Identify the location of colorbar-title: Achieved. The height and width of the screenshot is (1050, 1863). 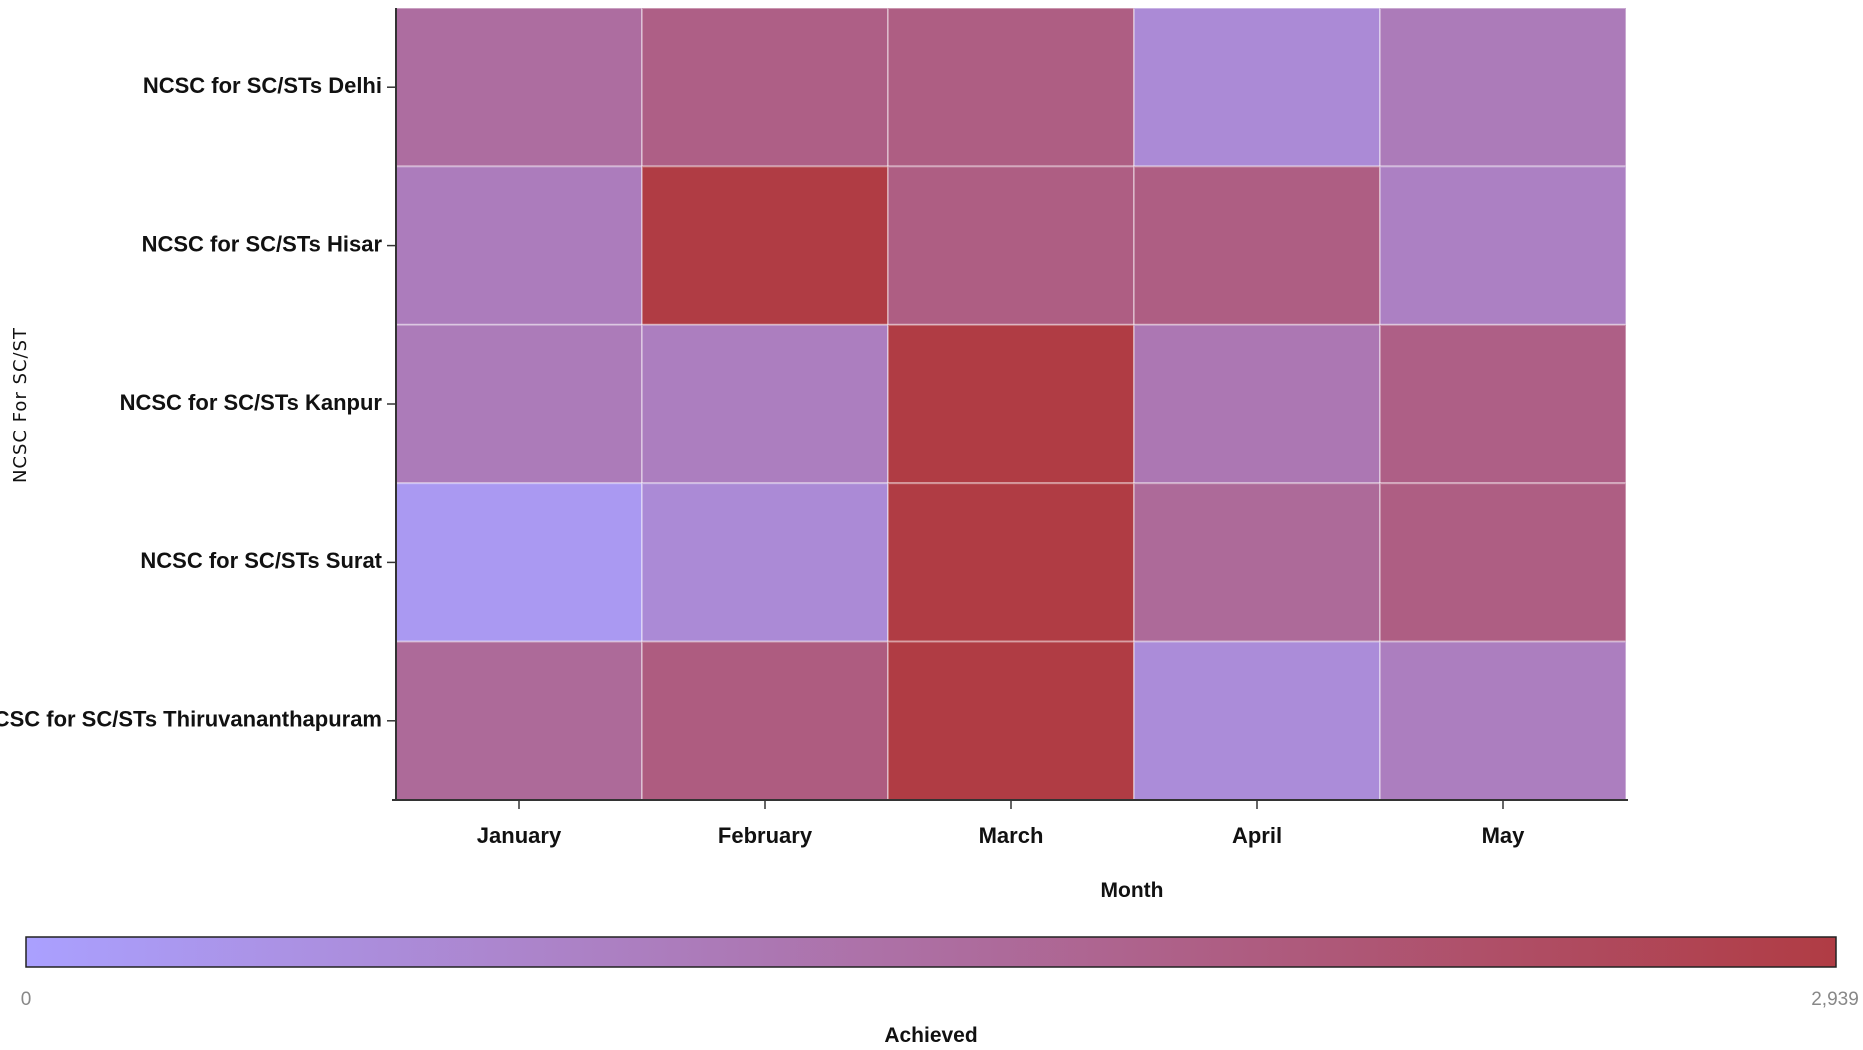
(930, 1035).